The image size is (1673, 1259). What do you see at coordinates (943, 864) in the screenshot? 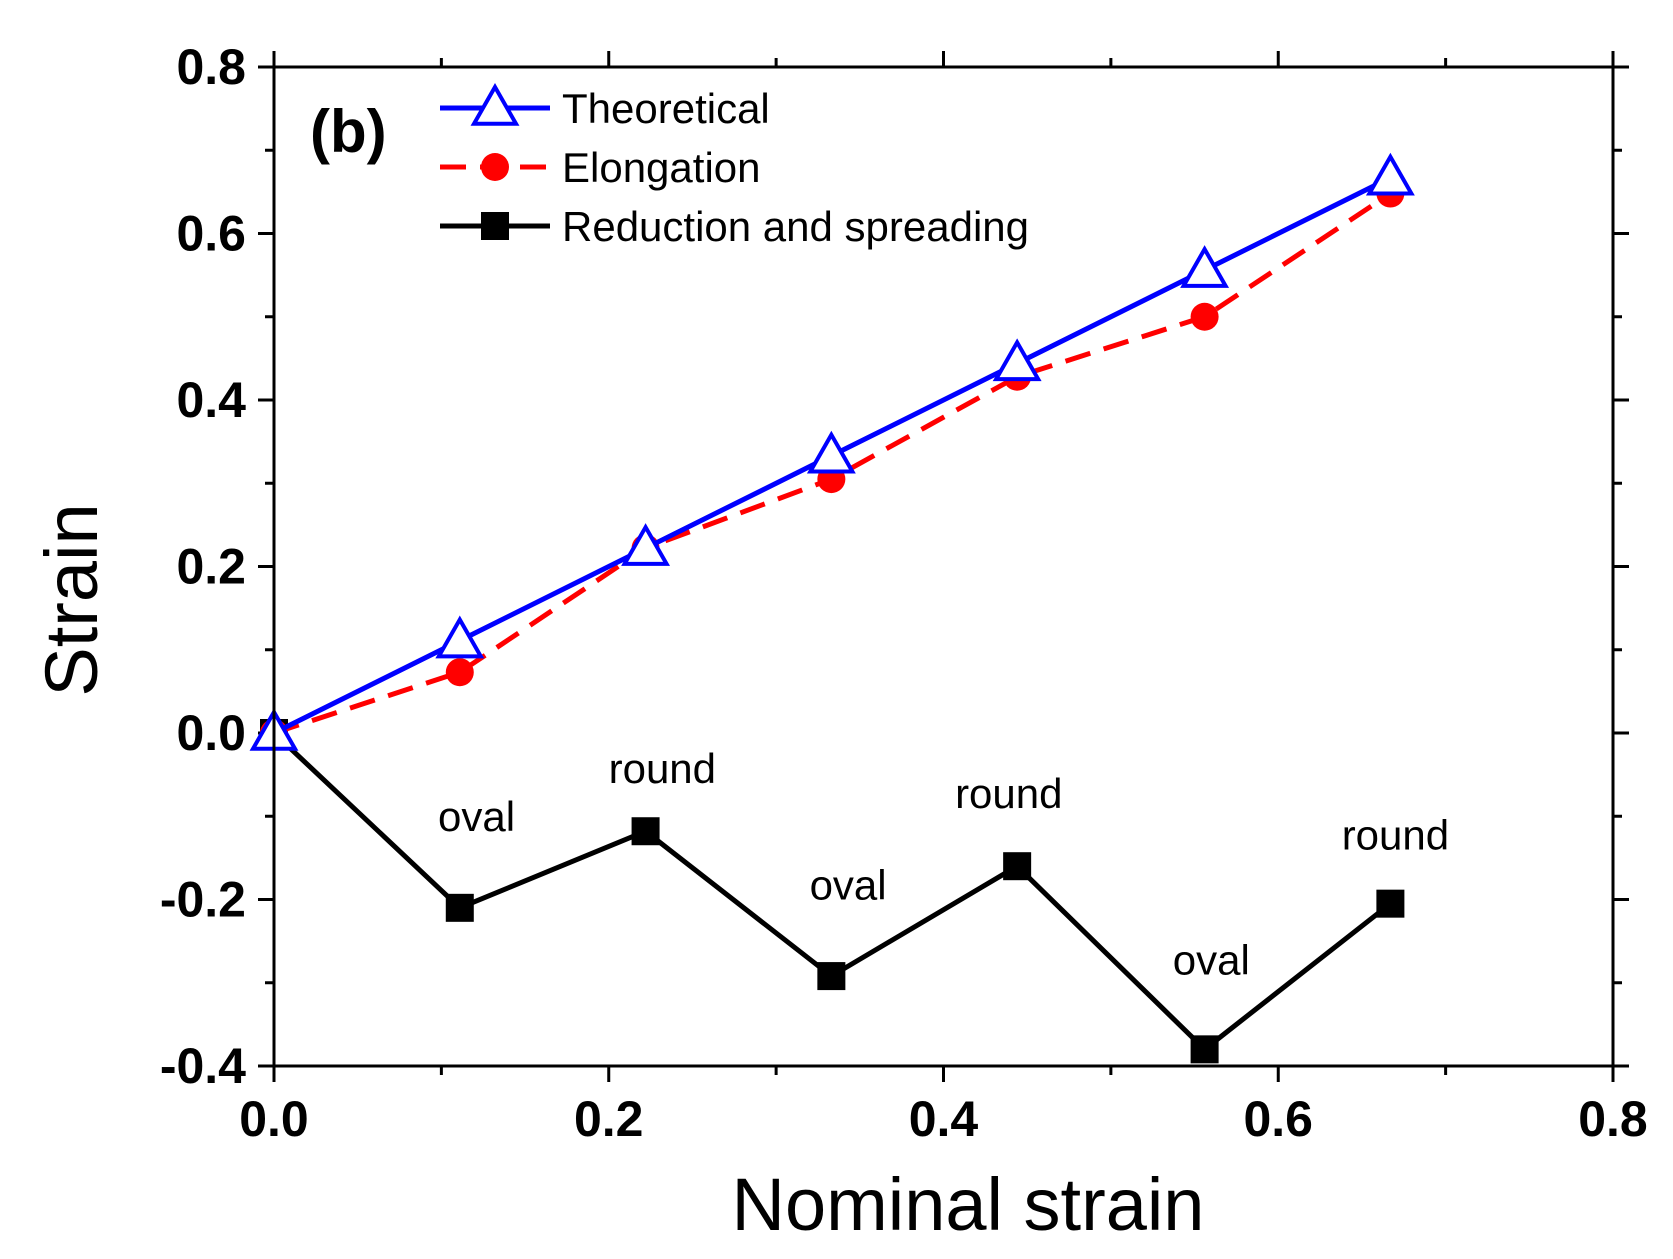
I see `annotations: oval round oval round oval round` at bounding box center [943, 864].